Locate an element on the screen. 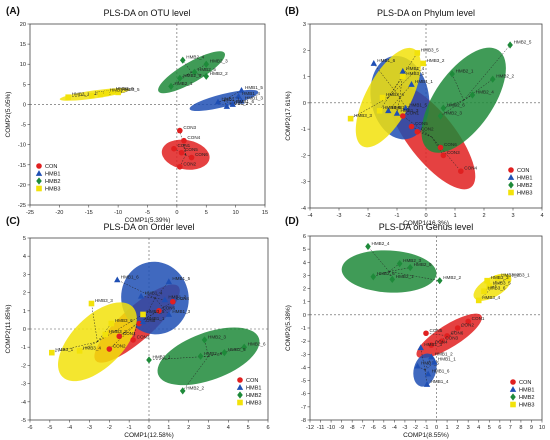 The height and width of the screenshot is (440, 550). point-label: HMB1_2 is located at coordinates (177, 296).